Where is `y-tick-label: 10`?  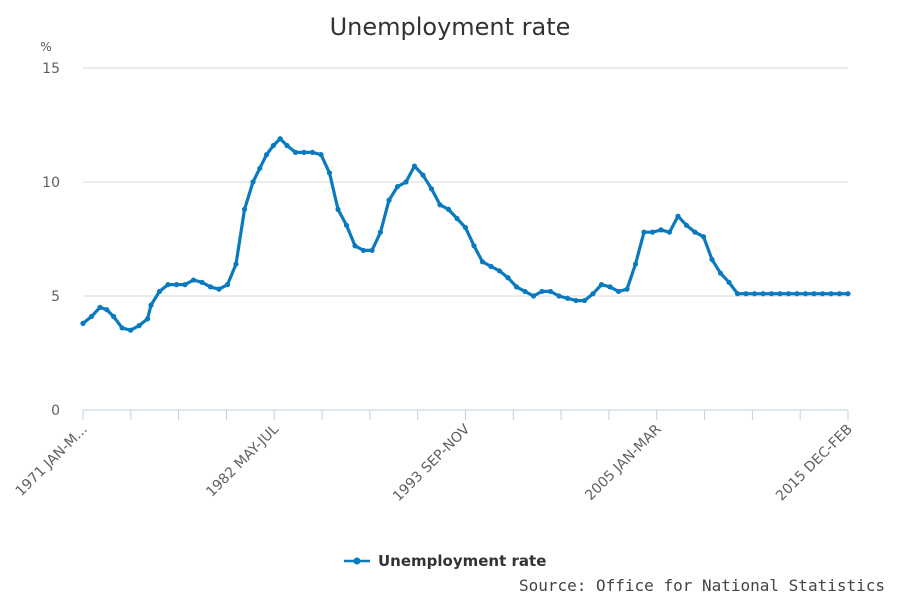
y-tick-label: 10 is located at coordinates (51, 183).